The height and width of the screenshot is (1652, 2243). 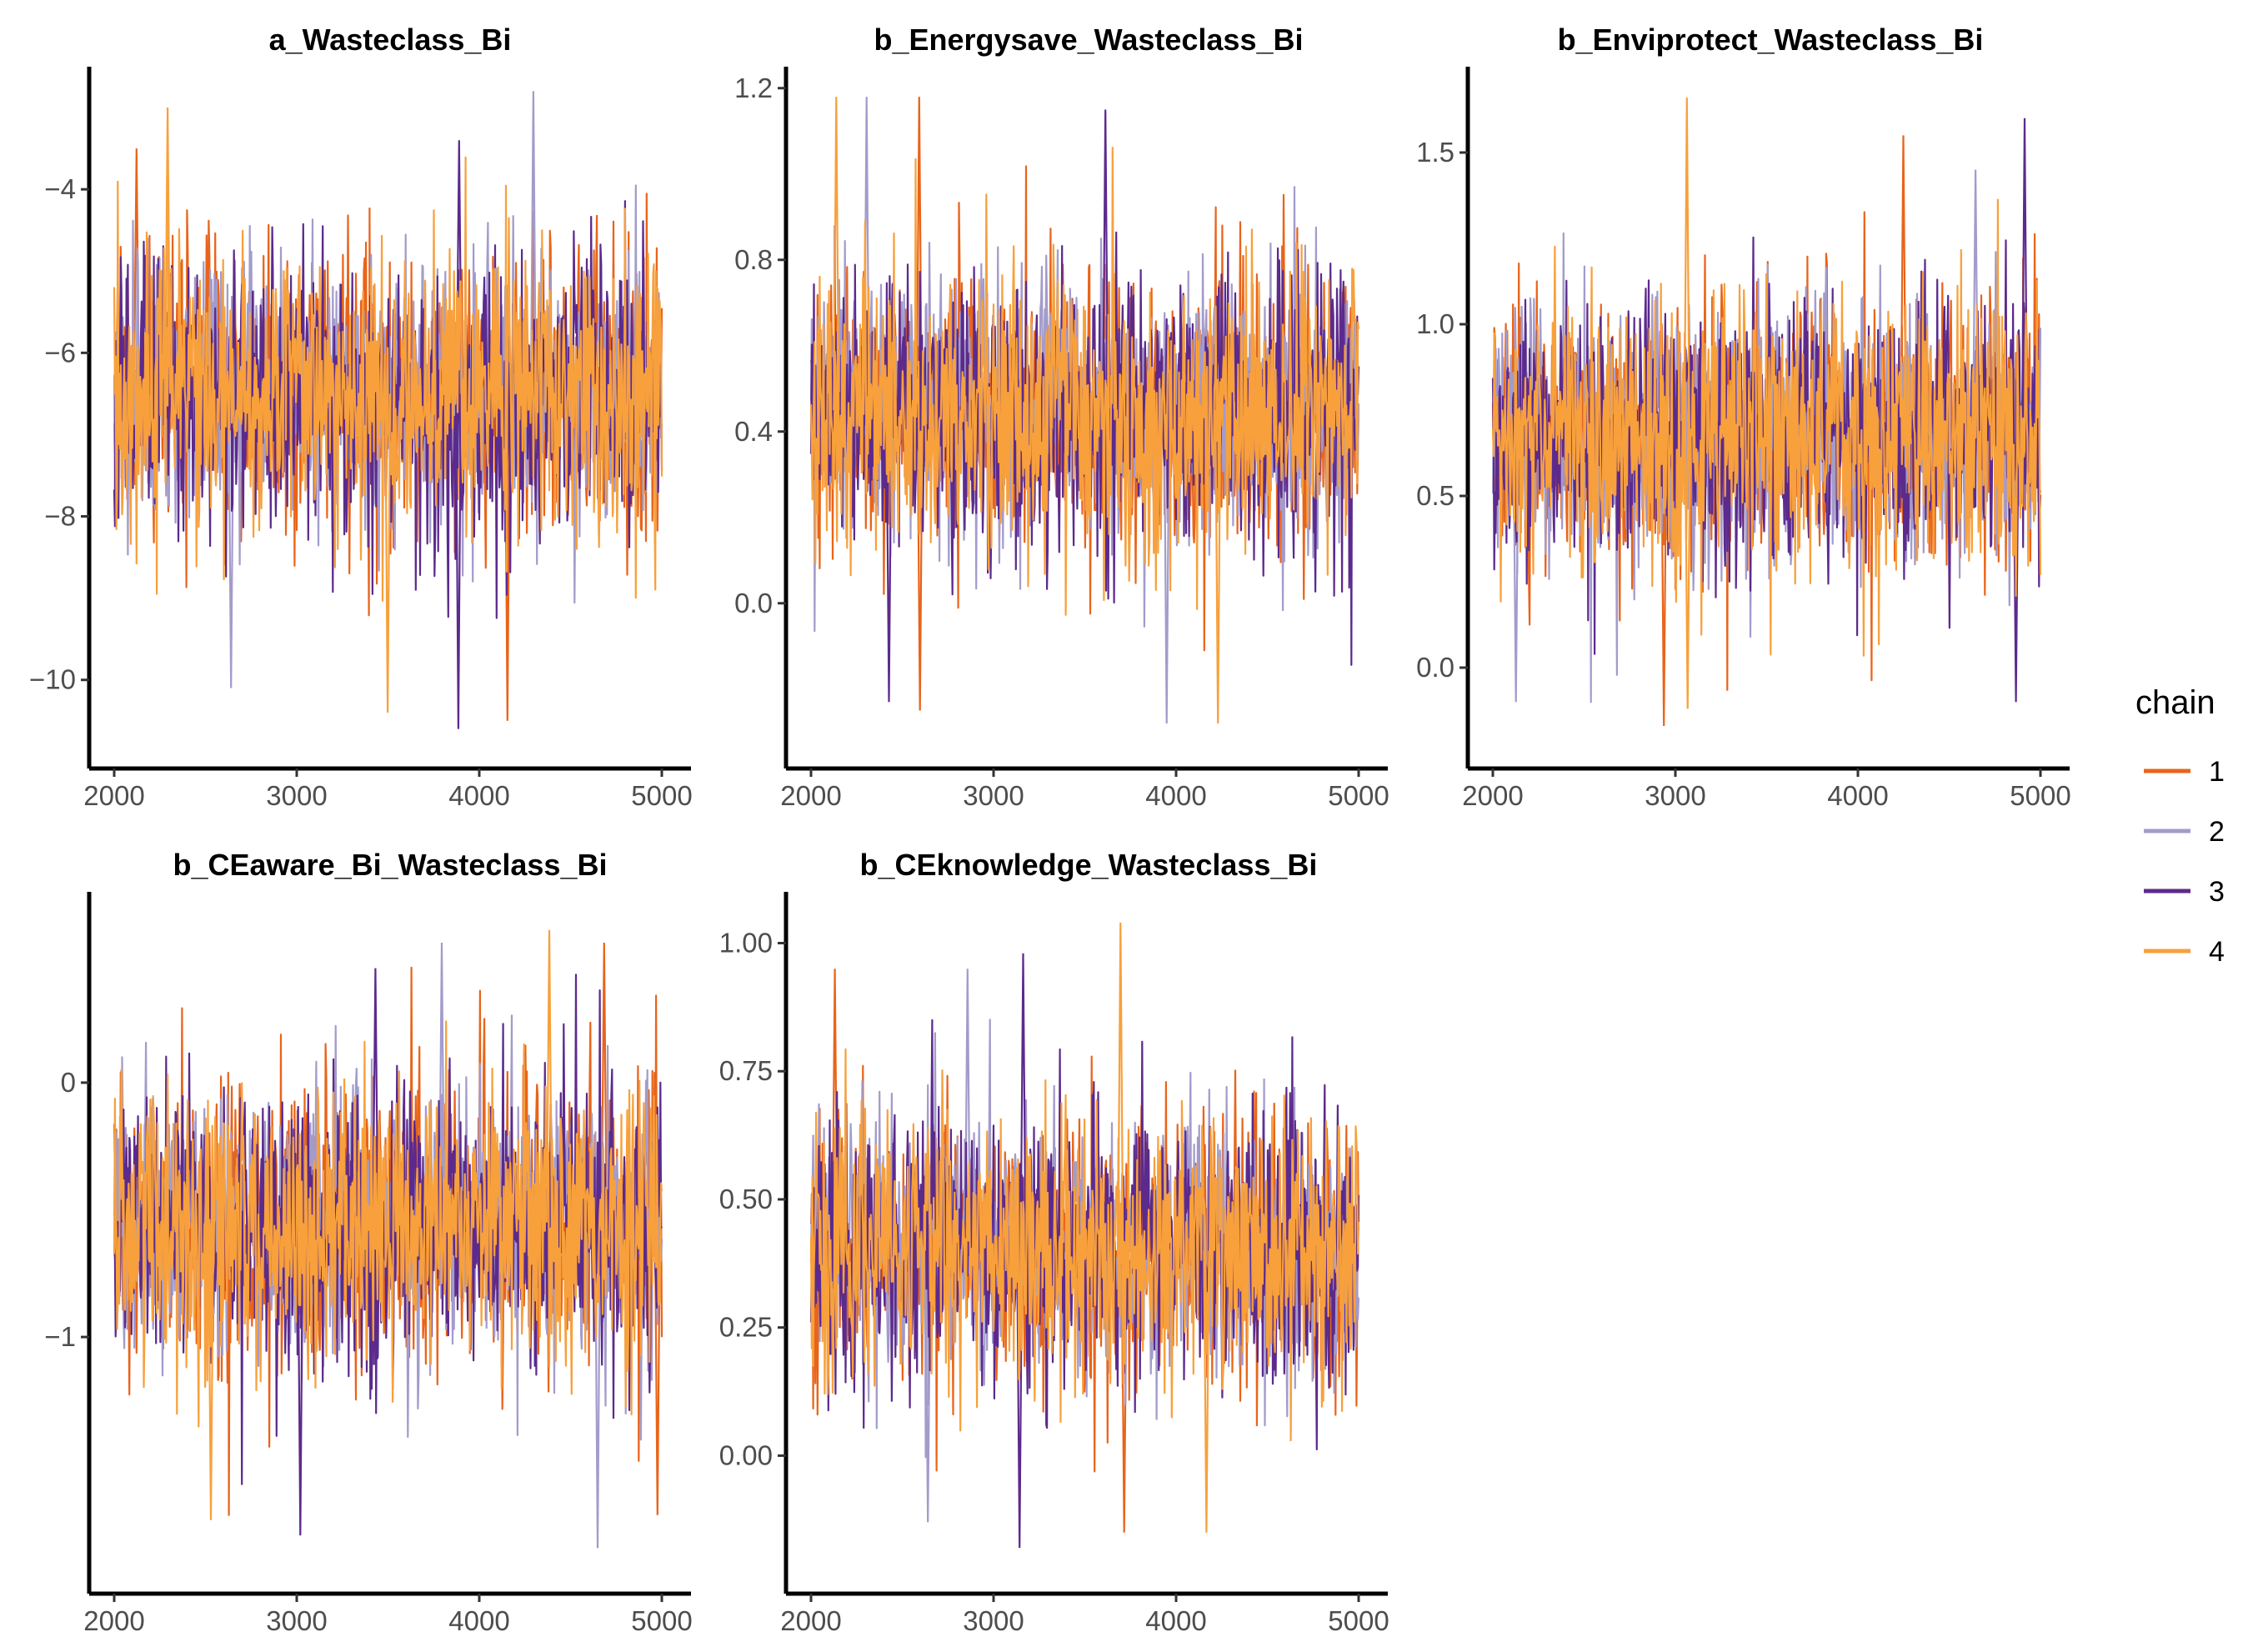 I want to click on y-tick-label: 0, so click(x=69, y=1082).